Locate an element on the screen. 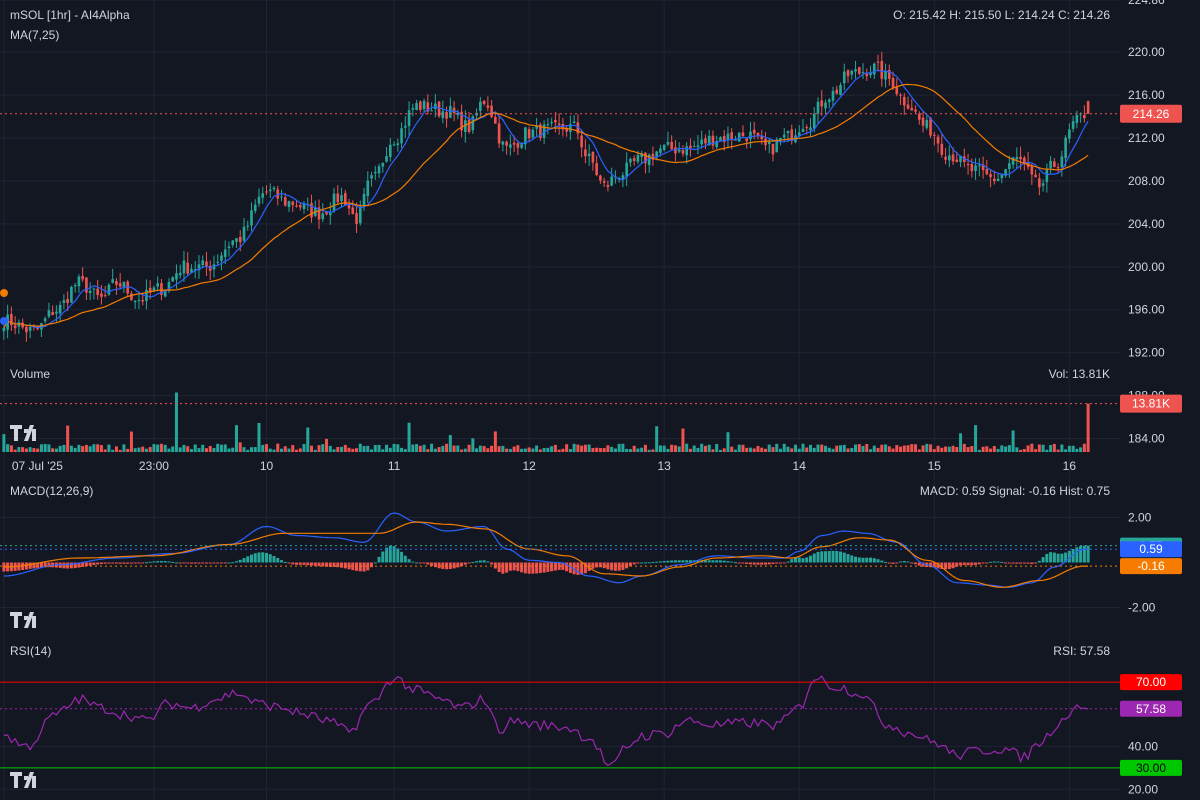 The image size is (1200, 800). rsi-pane is located at coordinates (560, 722).